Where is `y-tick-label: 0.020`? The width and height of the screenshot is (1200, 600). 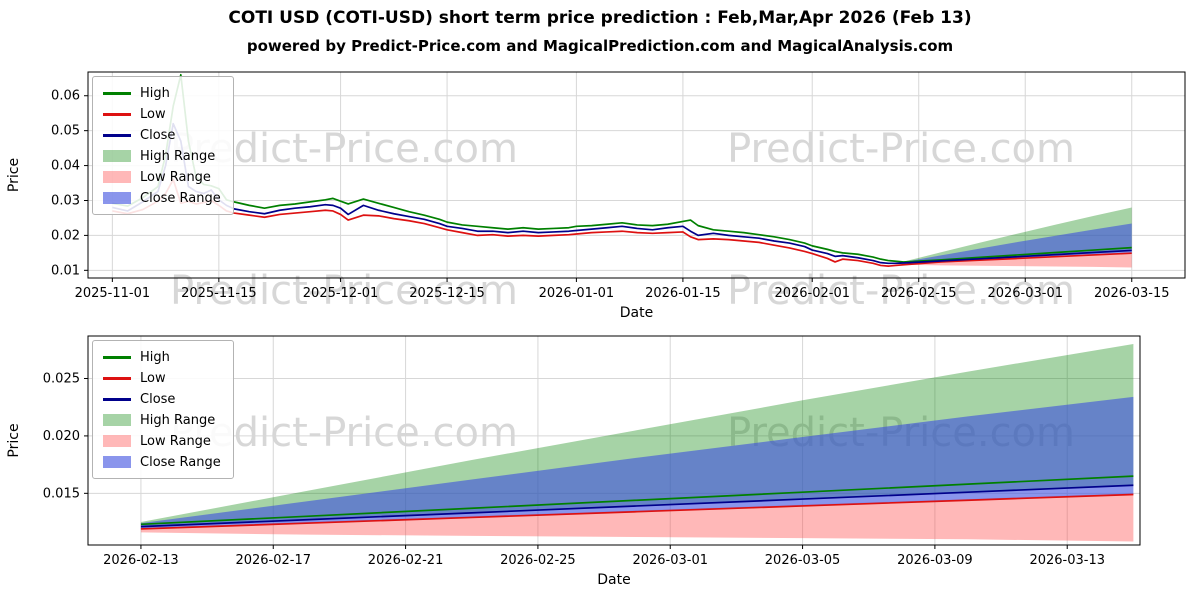 y-tick-label: 0.020 is located at coordinates (61, 436).